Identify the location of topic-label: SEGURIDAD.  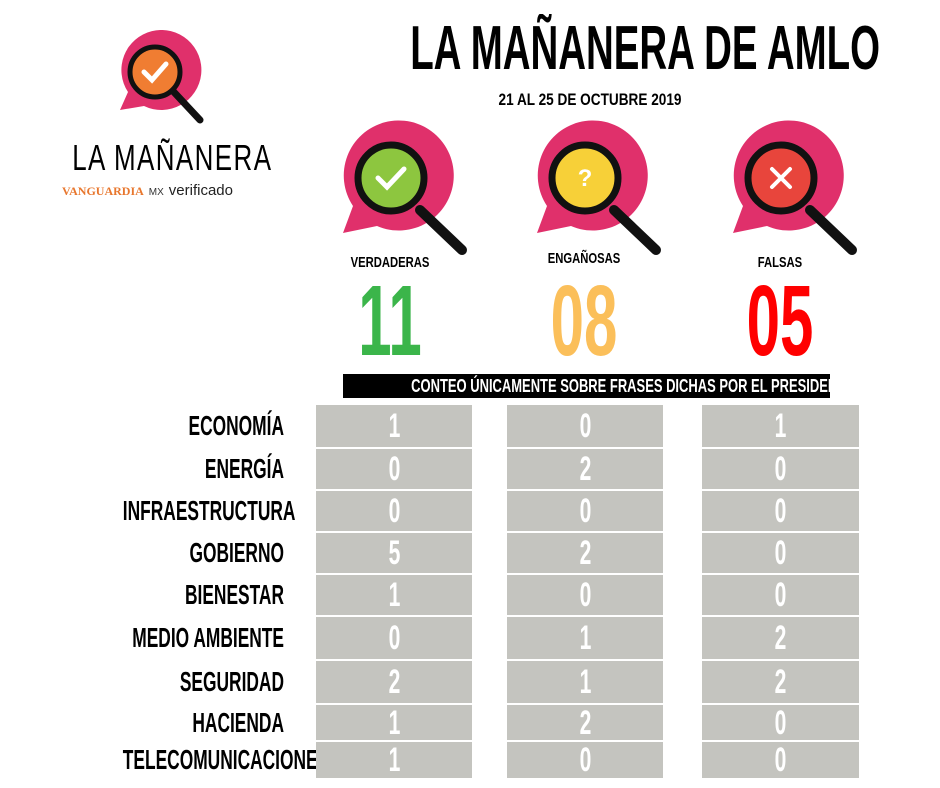
(231, 681).